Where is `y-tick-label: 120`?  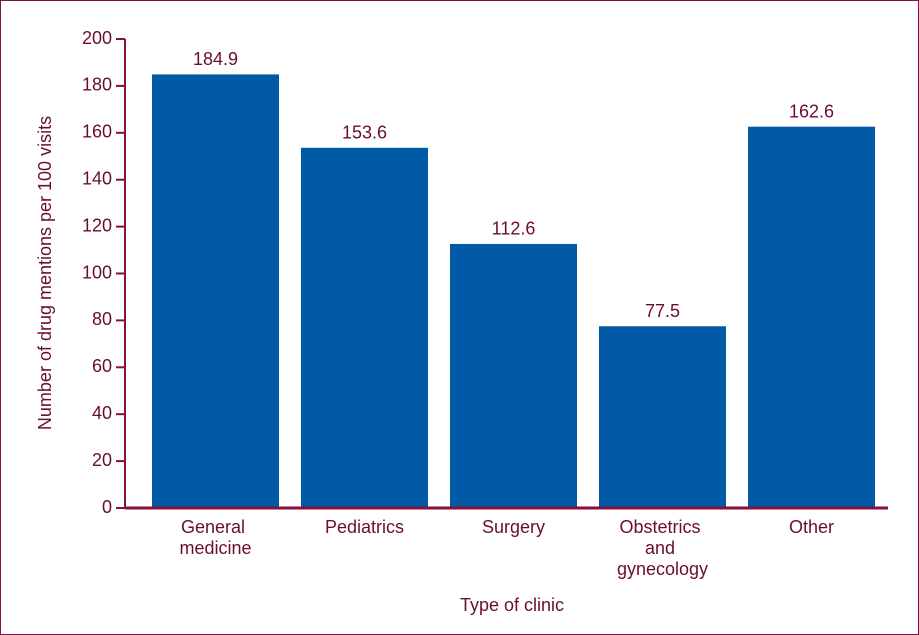 y-tick-label: 120 is located at coordinates (97, 225).